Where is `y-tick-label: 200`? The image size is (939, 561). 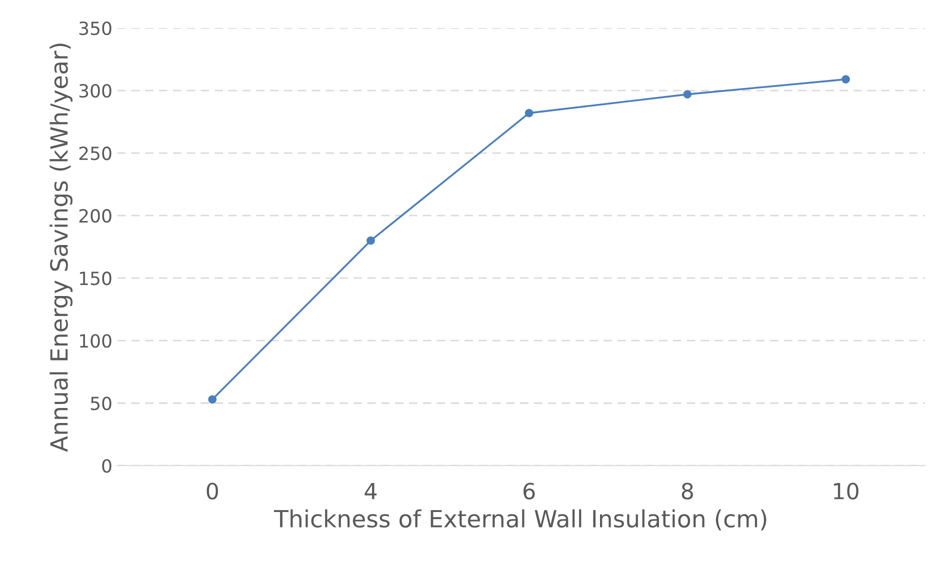 y-tick-label: 200 is located at coordinates (95, 216).